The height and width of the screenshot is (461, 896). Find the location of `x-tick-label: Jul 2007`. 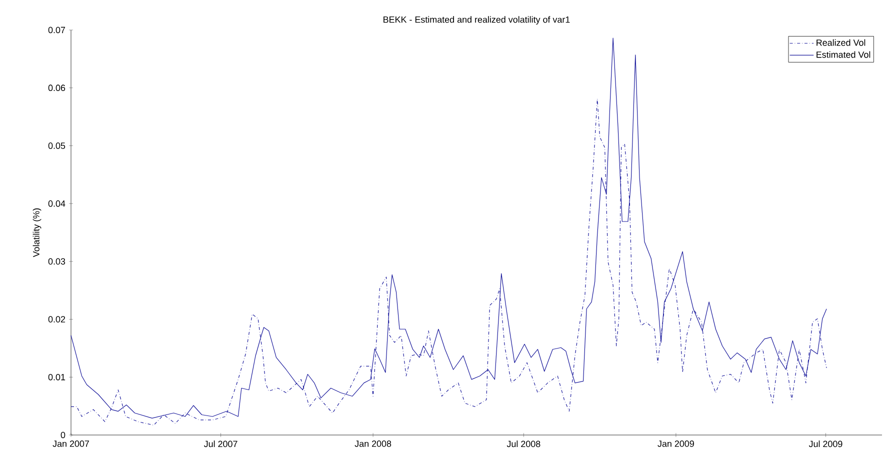

x-tick-label: Jul 2007 is located at coordinates (221, 444).